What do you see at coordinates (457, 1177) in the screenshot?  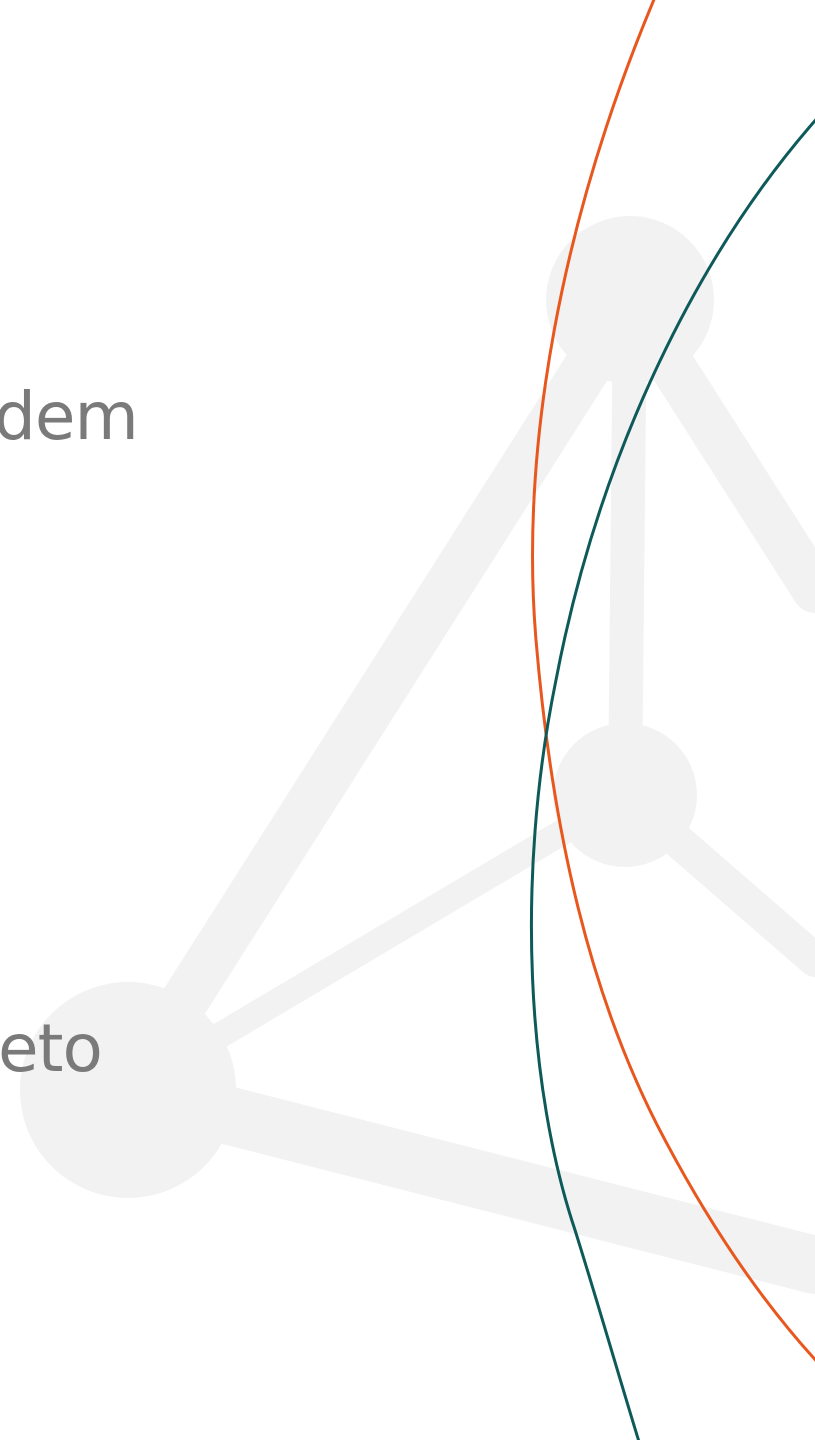 I see `bond-line` at bounding box center [457, 1177].